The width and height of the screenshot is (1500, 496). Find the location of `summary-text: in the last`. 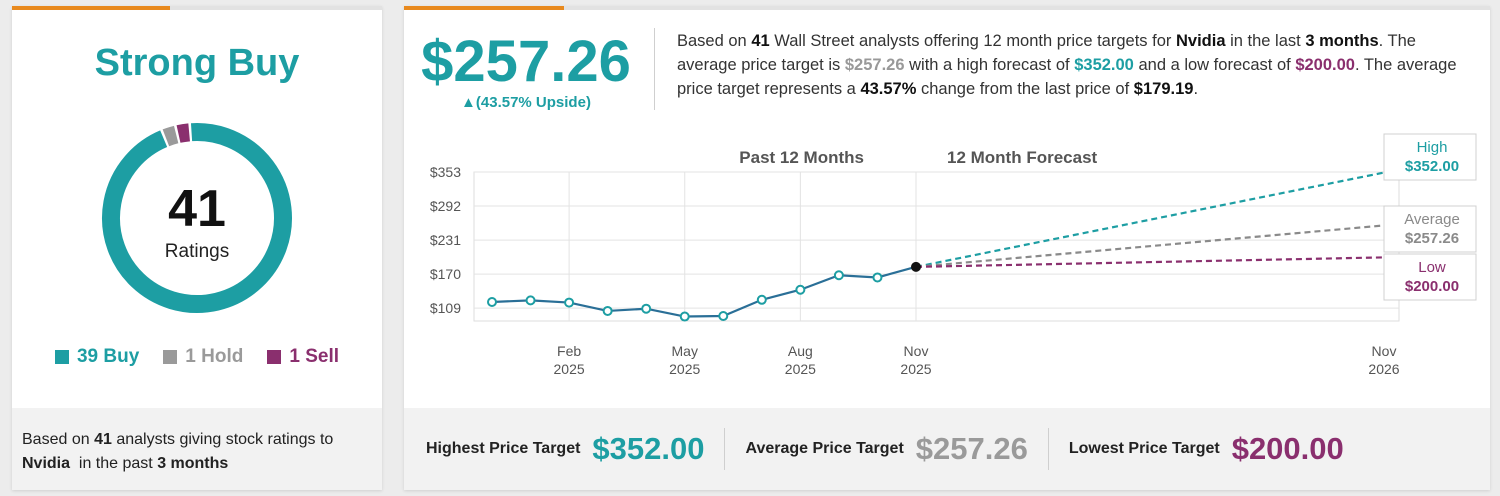

summary-text: in the last is located at coordinates (1265, 41).